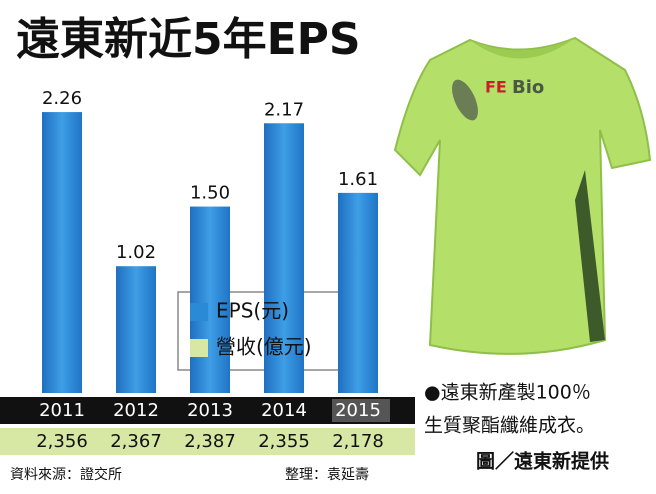 The height and width of the screenshot is (494, 656). Describe the element at coordinates (327, 475) in the screenshot. I see `editor: 整理：袁延壽` at that location.